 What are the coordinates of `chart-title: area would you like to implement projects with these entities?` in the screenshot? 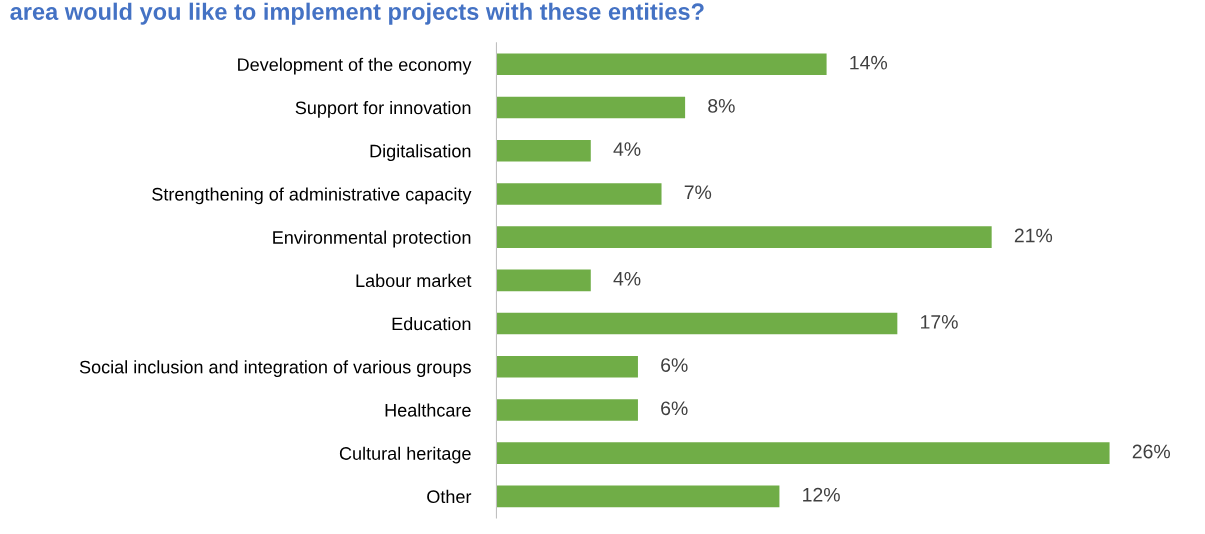 It's located at (357, 13).